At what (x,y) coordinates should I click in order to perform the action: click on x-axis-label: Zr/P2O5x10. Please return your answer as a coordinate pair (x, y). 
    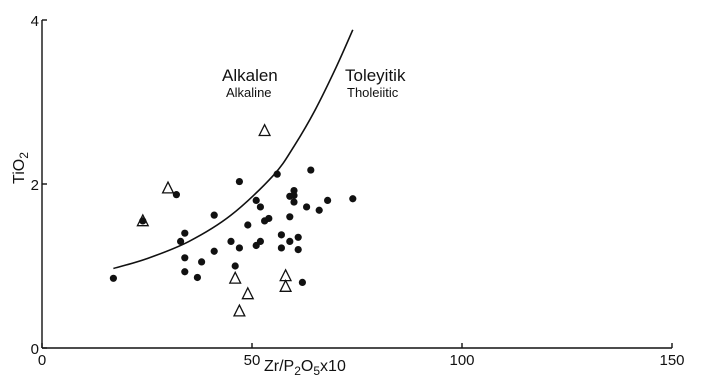
    Looking at the image, I should click on (305, 368).